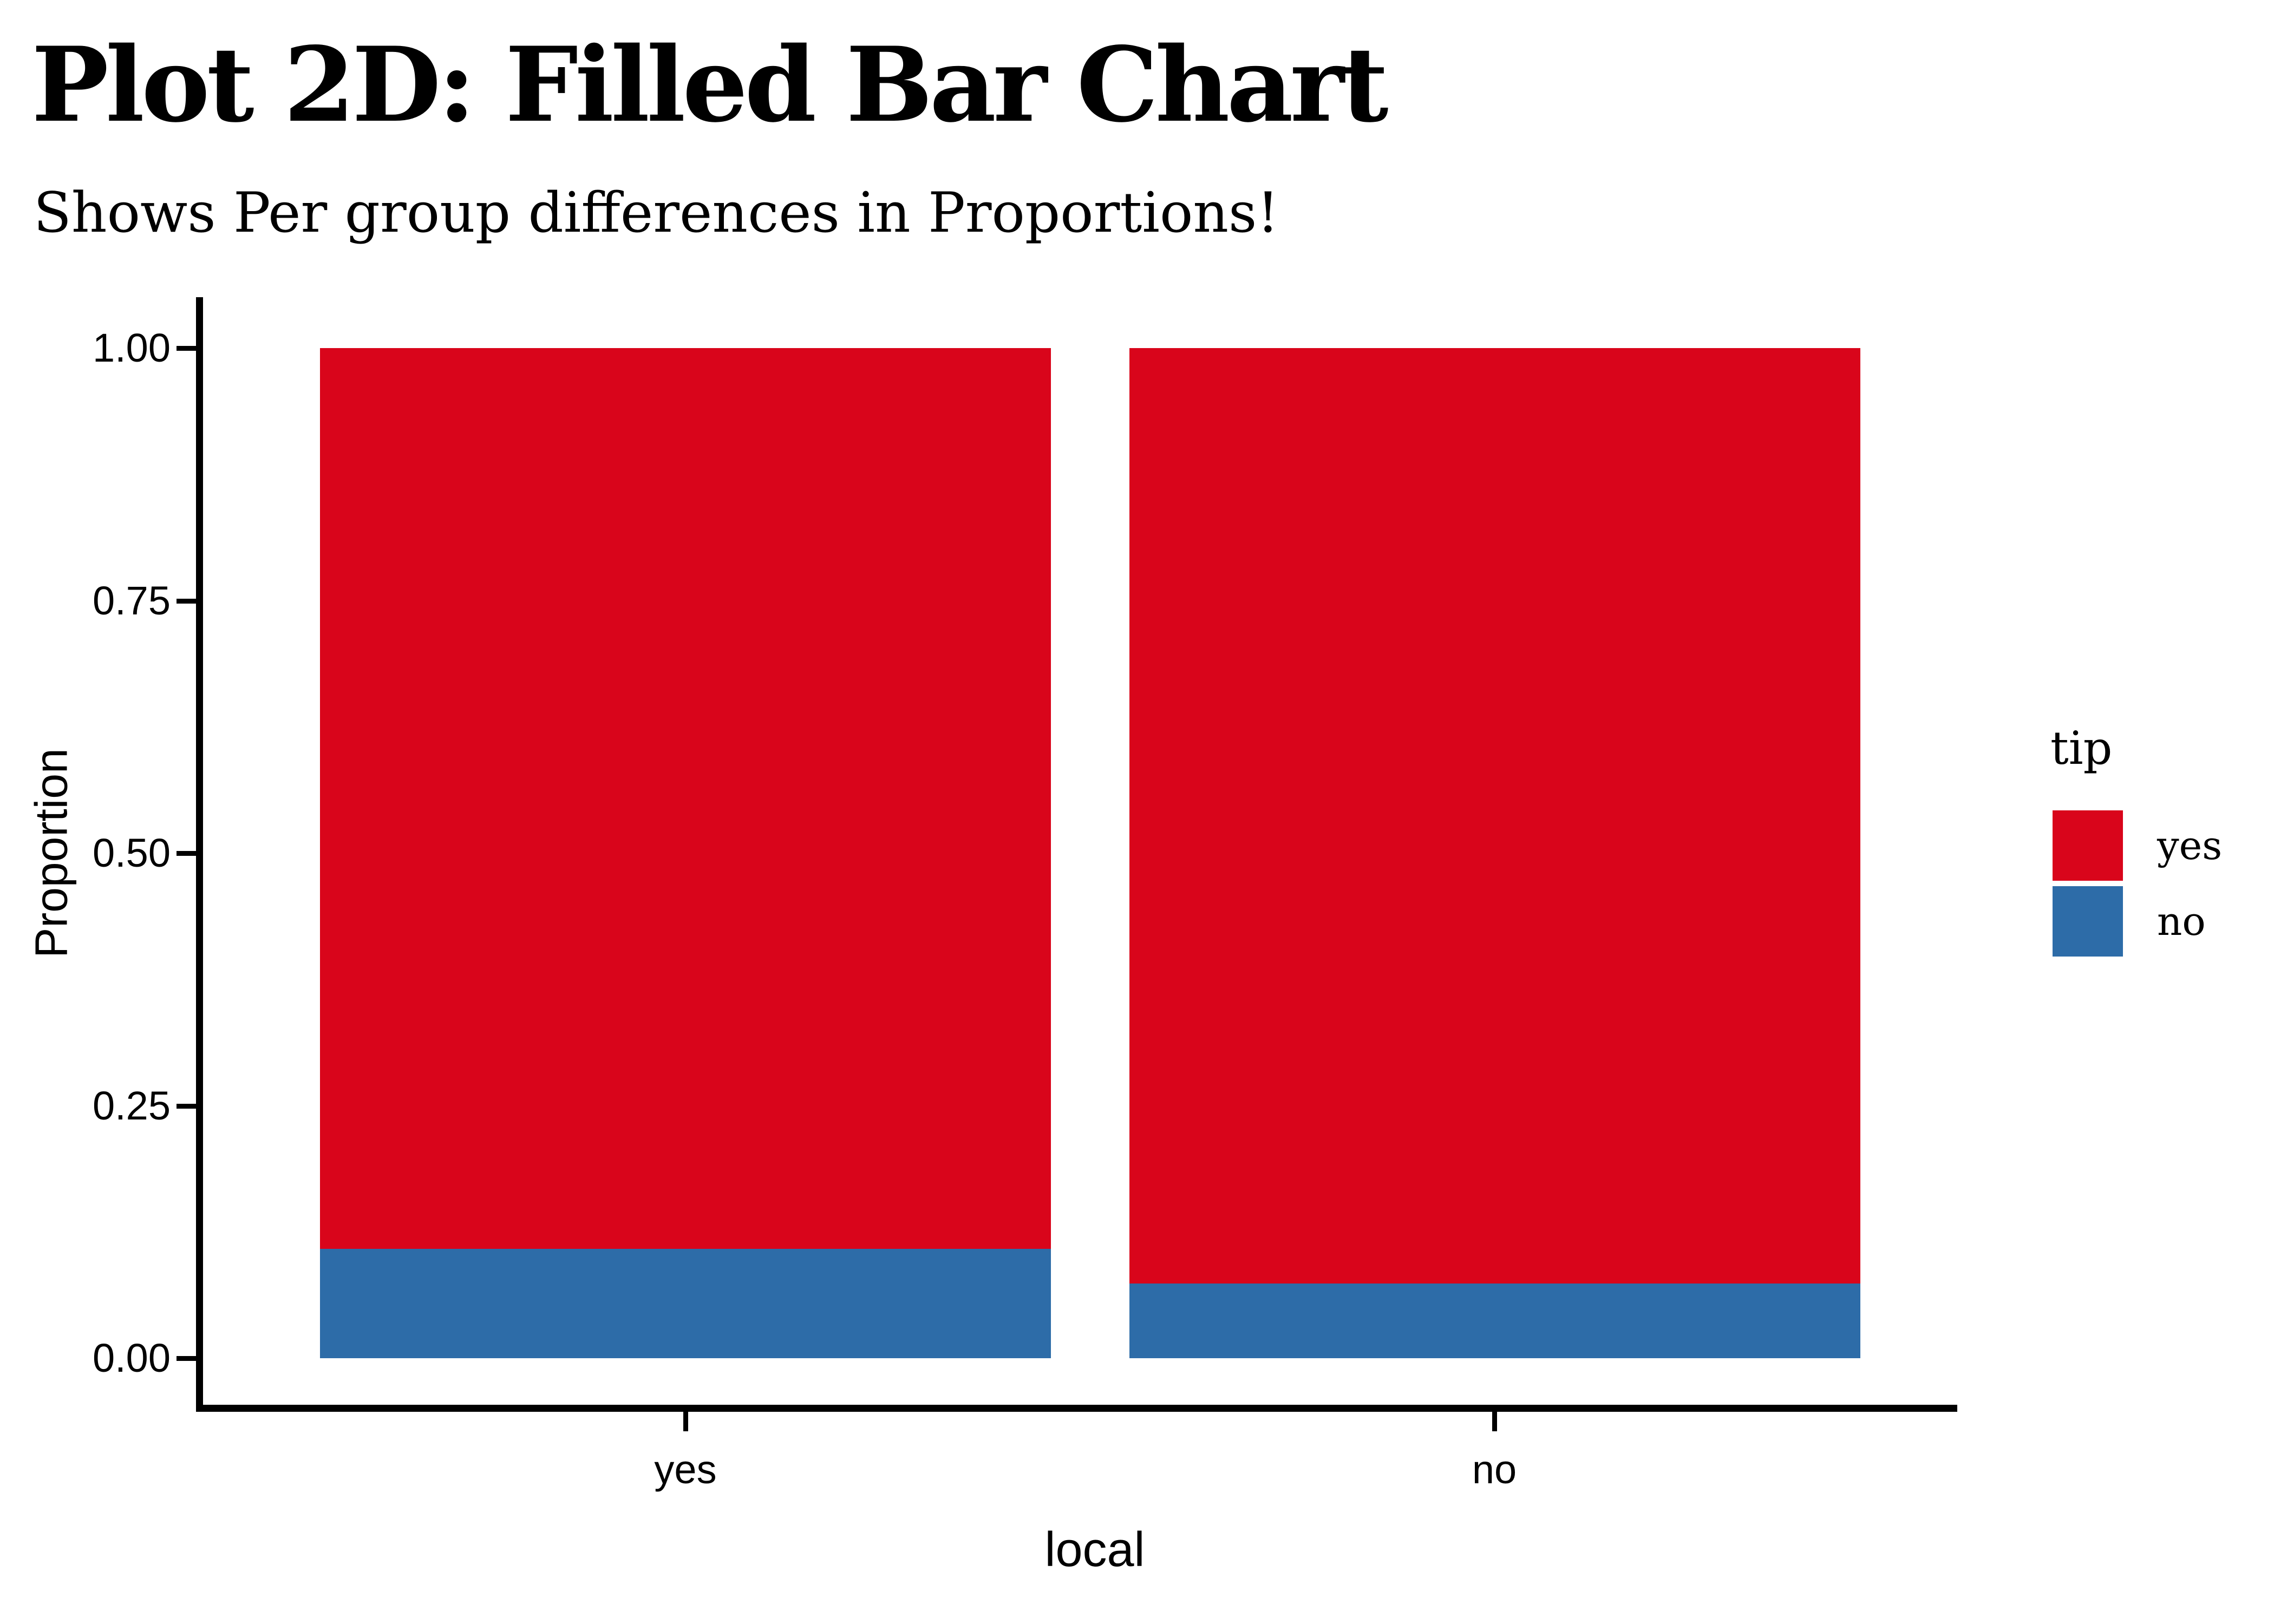 This screenshot has width=2274, height=1624. What do you see at coordinates (2082, 748) in the screenshot?
I see `legend-title: tip` at bounding box center [2082, 748].